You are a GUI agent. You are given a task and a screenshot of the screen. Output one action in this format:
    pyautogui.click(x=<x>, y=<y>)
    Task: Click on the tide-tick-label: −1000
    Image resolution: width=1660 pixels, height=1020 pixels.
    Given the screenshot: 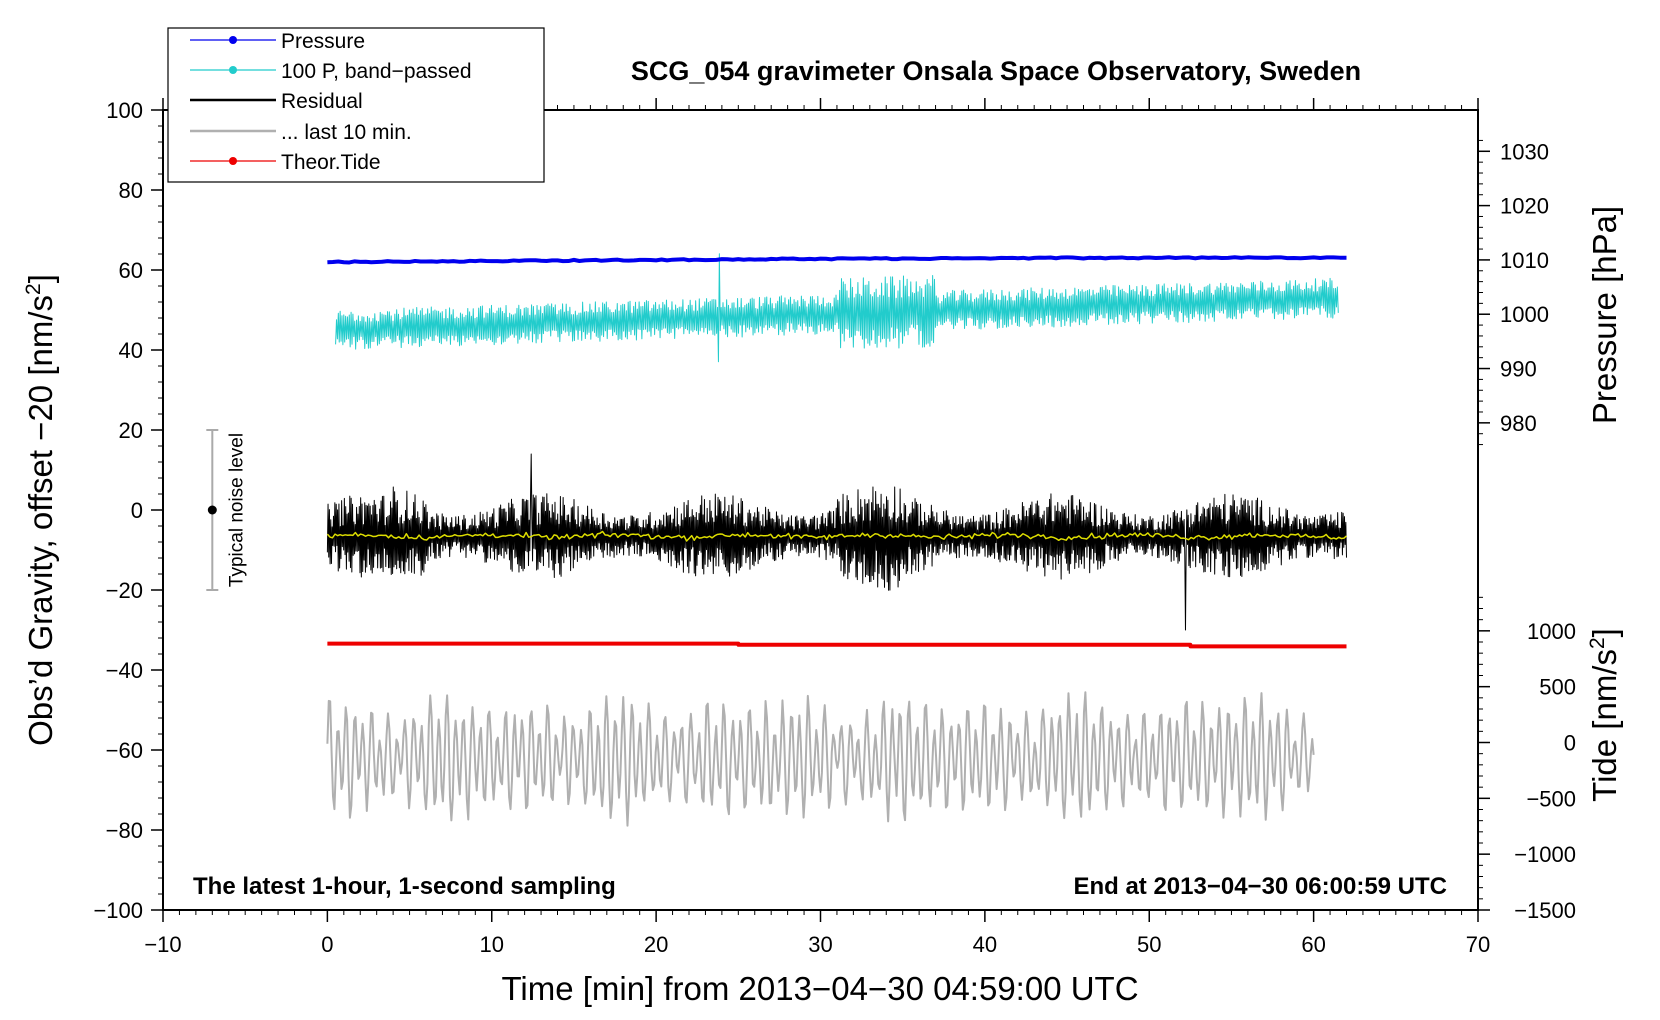 What is the action you would take?
    pyautogui.click(x=1545, y=854)
    